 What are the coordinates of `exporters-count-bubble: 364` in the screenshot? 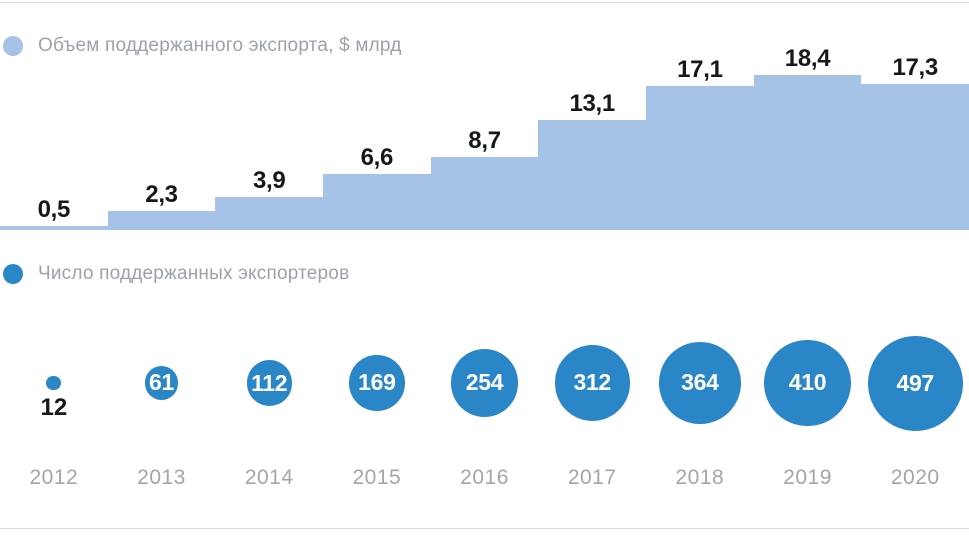 It's located at (700, 383).